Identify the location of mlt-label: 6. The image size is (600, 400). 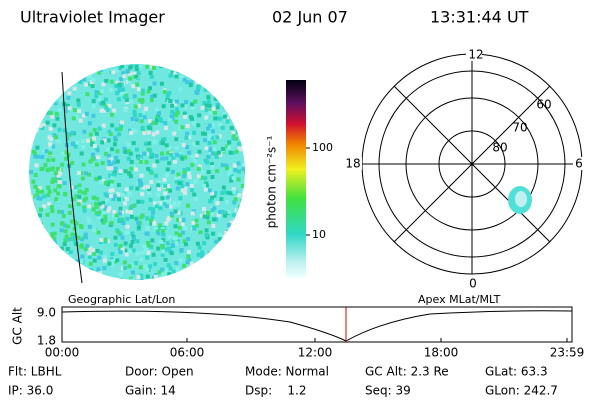
(579, 164).